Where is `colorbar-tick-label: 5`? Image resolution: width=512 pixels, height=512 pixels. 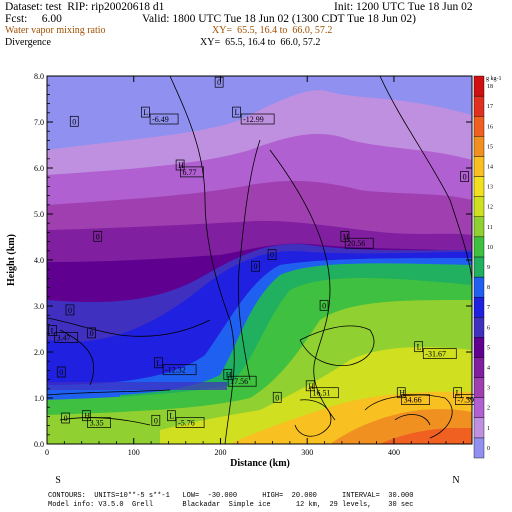 colorbar-tick-label: 5 is located at coordinates (488, 348).